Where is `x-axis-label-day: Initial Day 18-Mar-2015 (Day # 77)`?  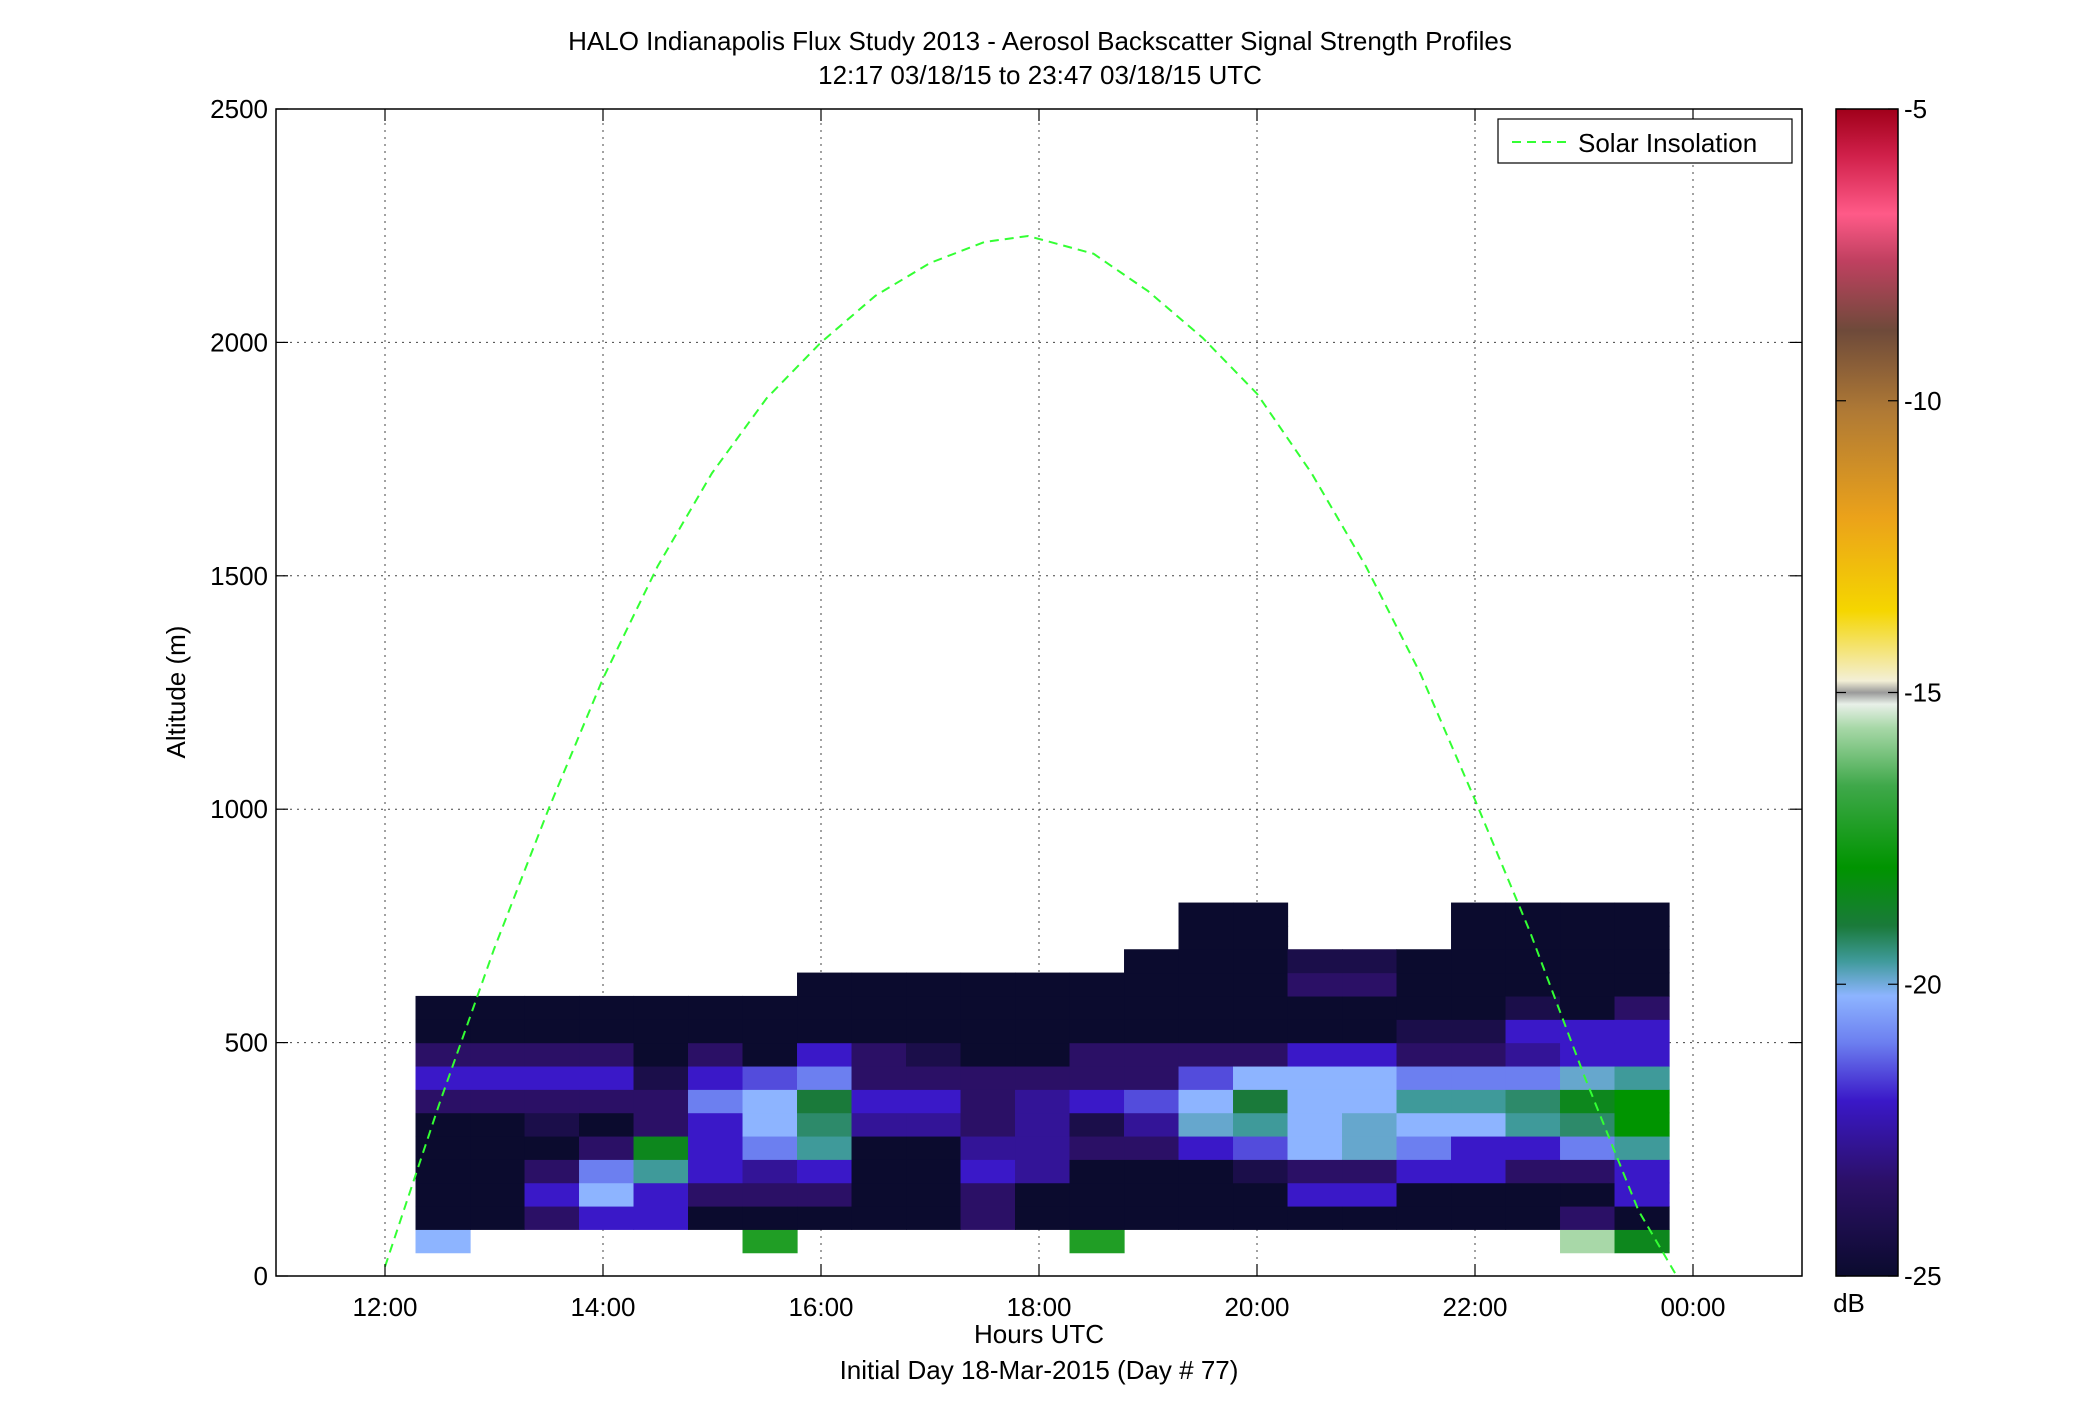 x-axis-label-day: Initial Day 18-Mar-2015 (Day # 77) is located at coordinates (1039, 1370).